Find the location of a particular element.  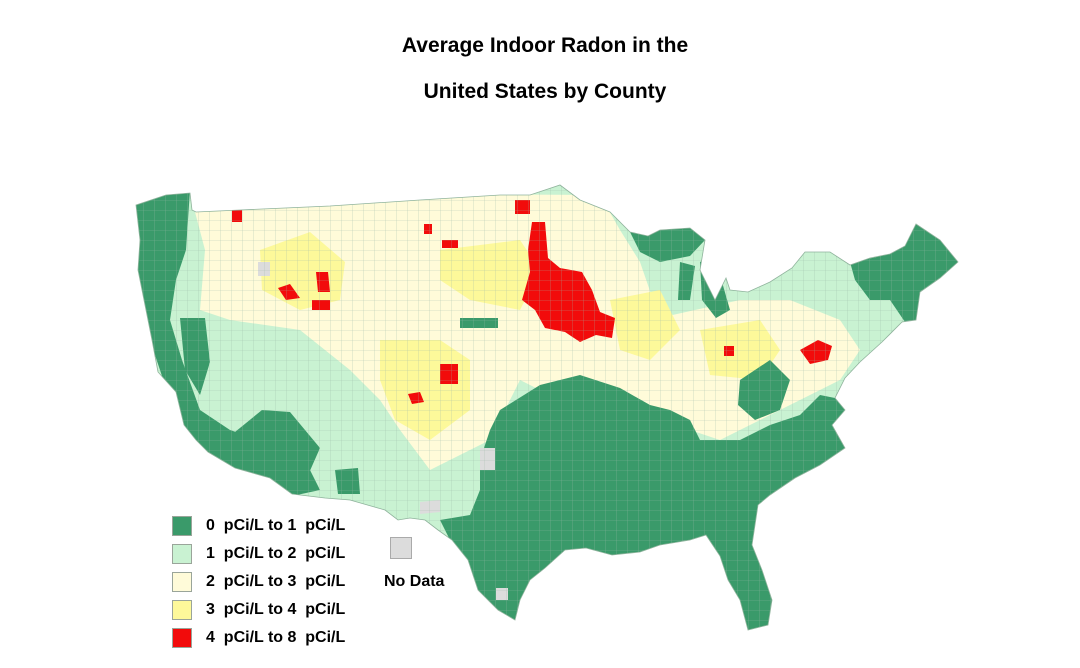

no-data-label: No Data is located at coordinates (414, 581).